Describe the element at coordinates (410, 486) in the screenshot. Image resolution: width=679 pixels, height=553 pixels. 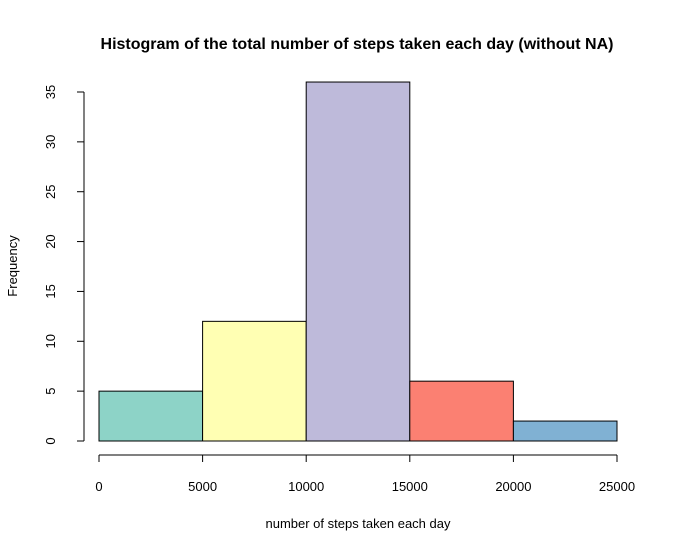
I see `x-tick-label: 15000` at that location.